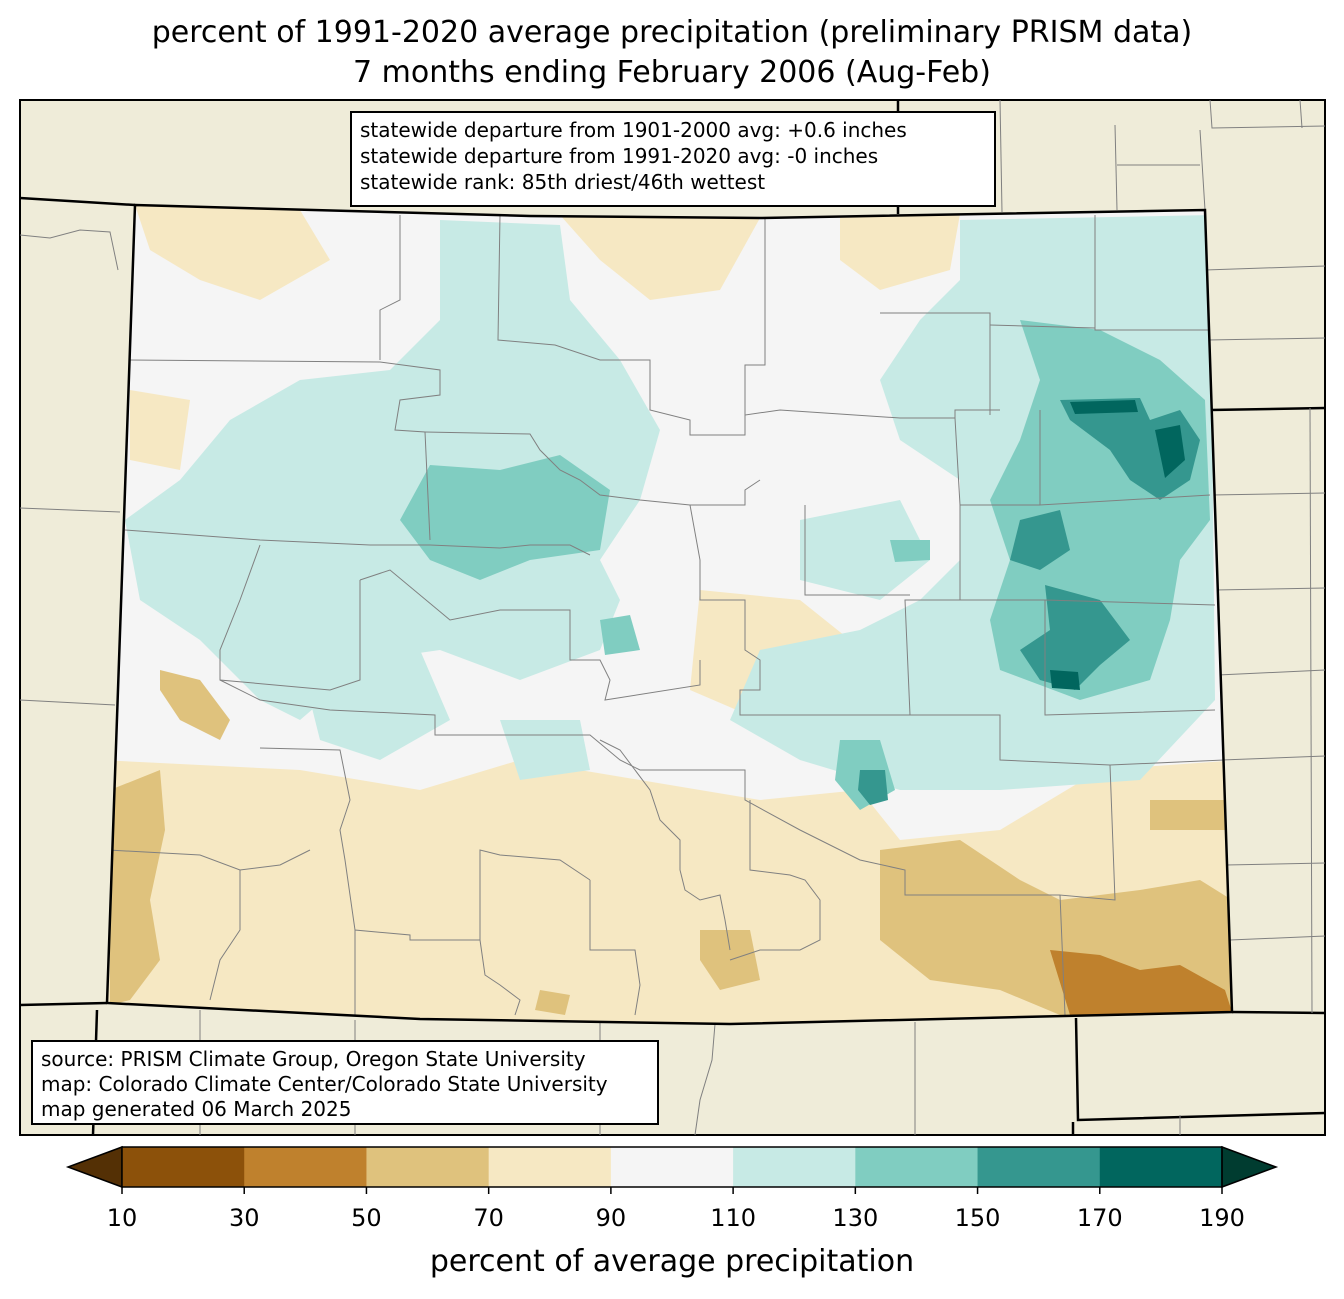 This screenshot has width=1344, height=1299. I want to click on colorbar-tick-label: 30, so click(244, 1218).